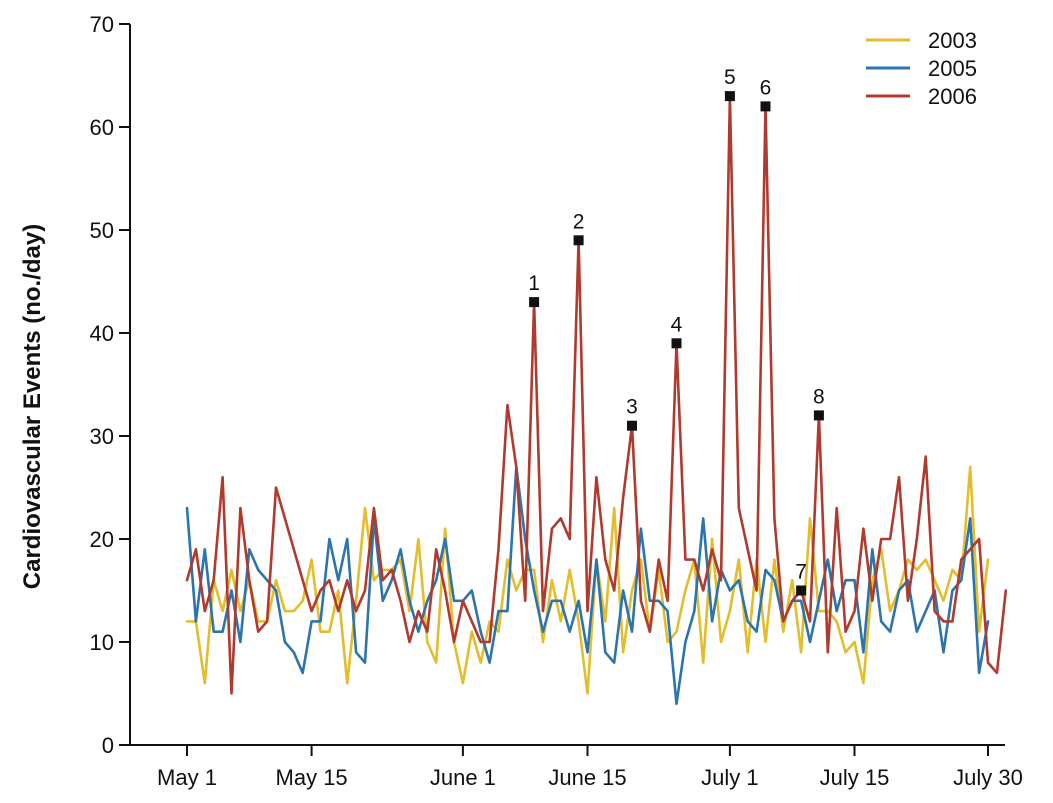  What do you see at coordinates (32, 406) in the screenshot?
I see `y-axis-title: Cardiovascular Events (no./day)` at bounding box center [32, 406].